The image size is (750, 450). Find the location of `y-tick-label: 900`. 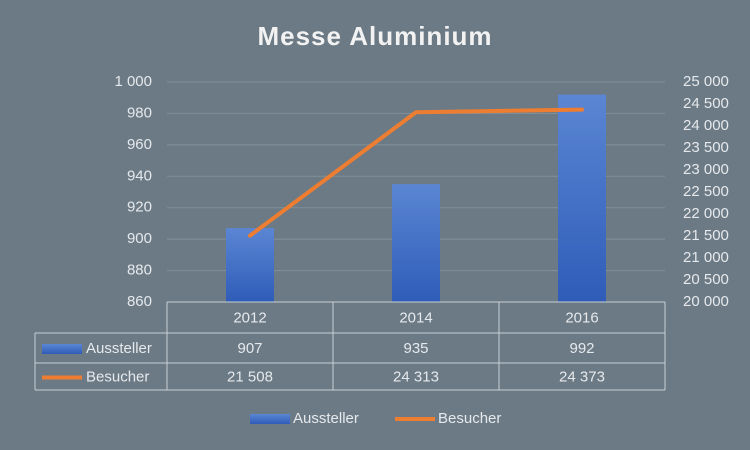

y-tick-label: 900 is located at coordinates (139, 238).